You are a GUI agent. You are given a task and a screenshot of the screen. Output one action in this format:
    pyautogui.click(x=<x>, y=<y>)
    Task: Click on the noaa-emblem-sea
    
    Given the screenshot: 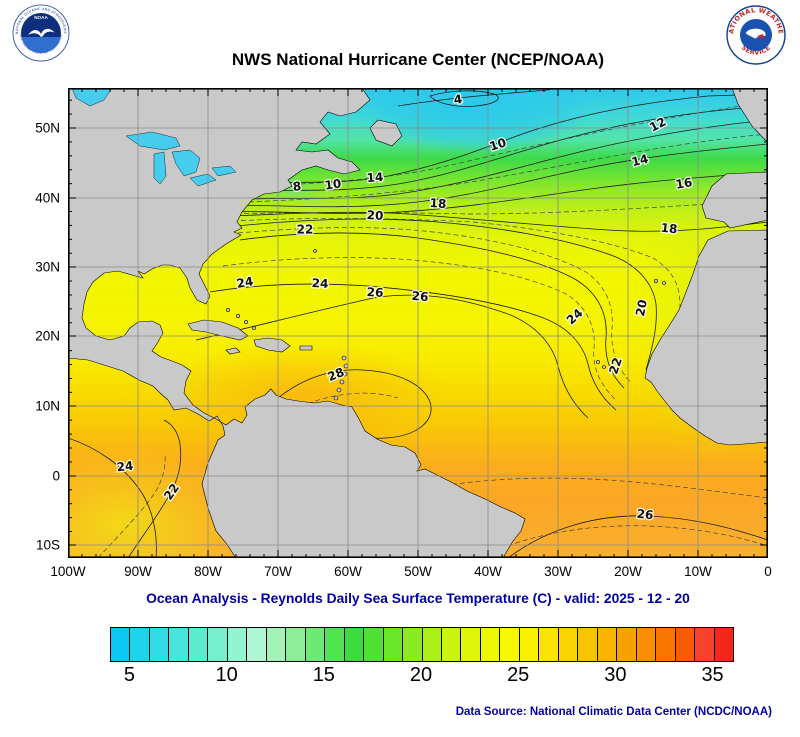 What is the action you would take?
    pyautogui.click(x=41, y=45)
    